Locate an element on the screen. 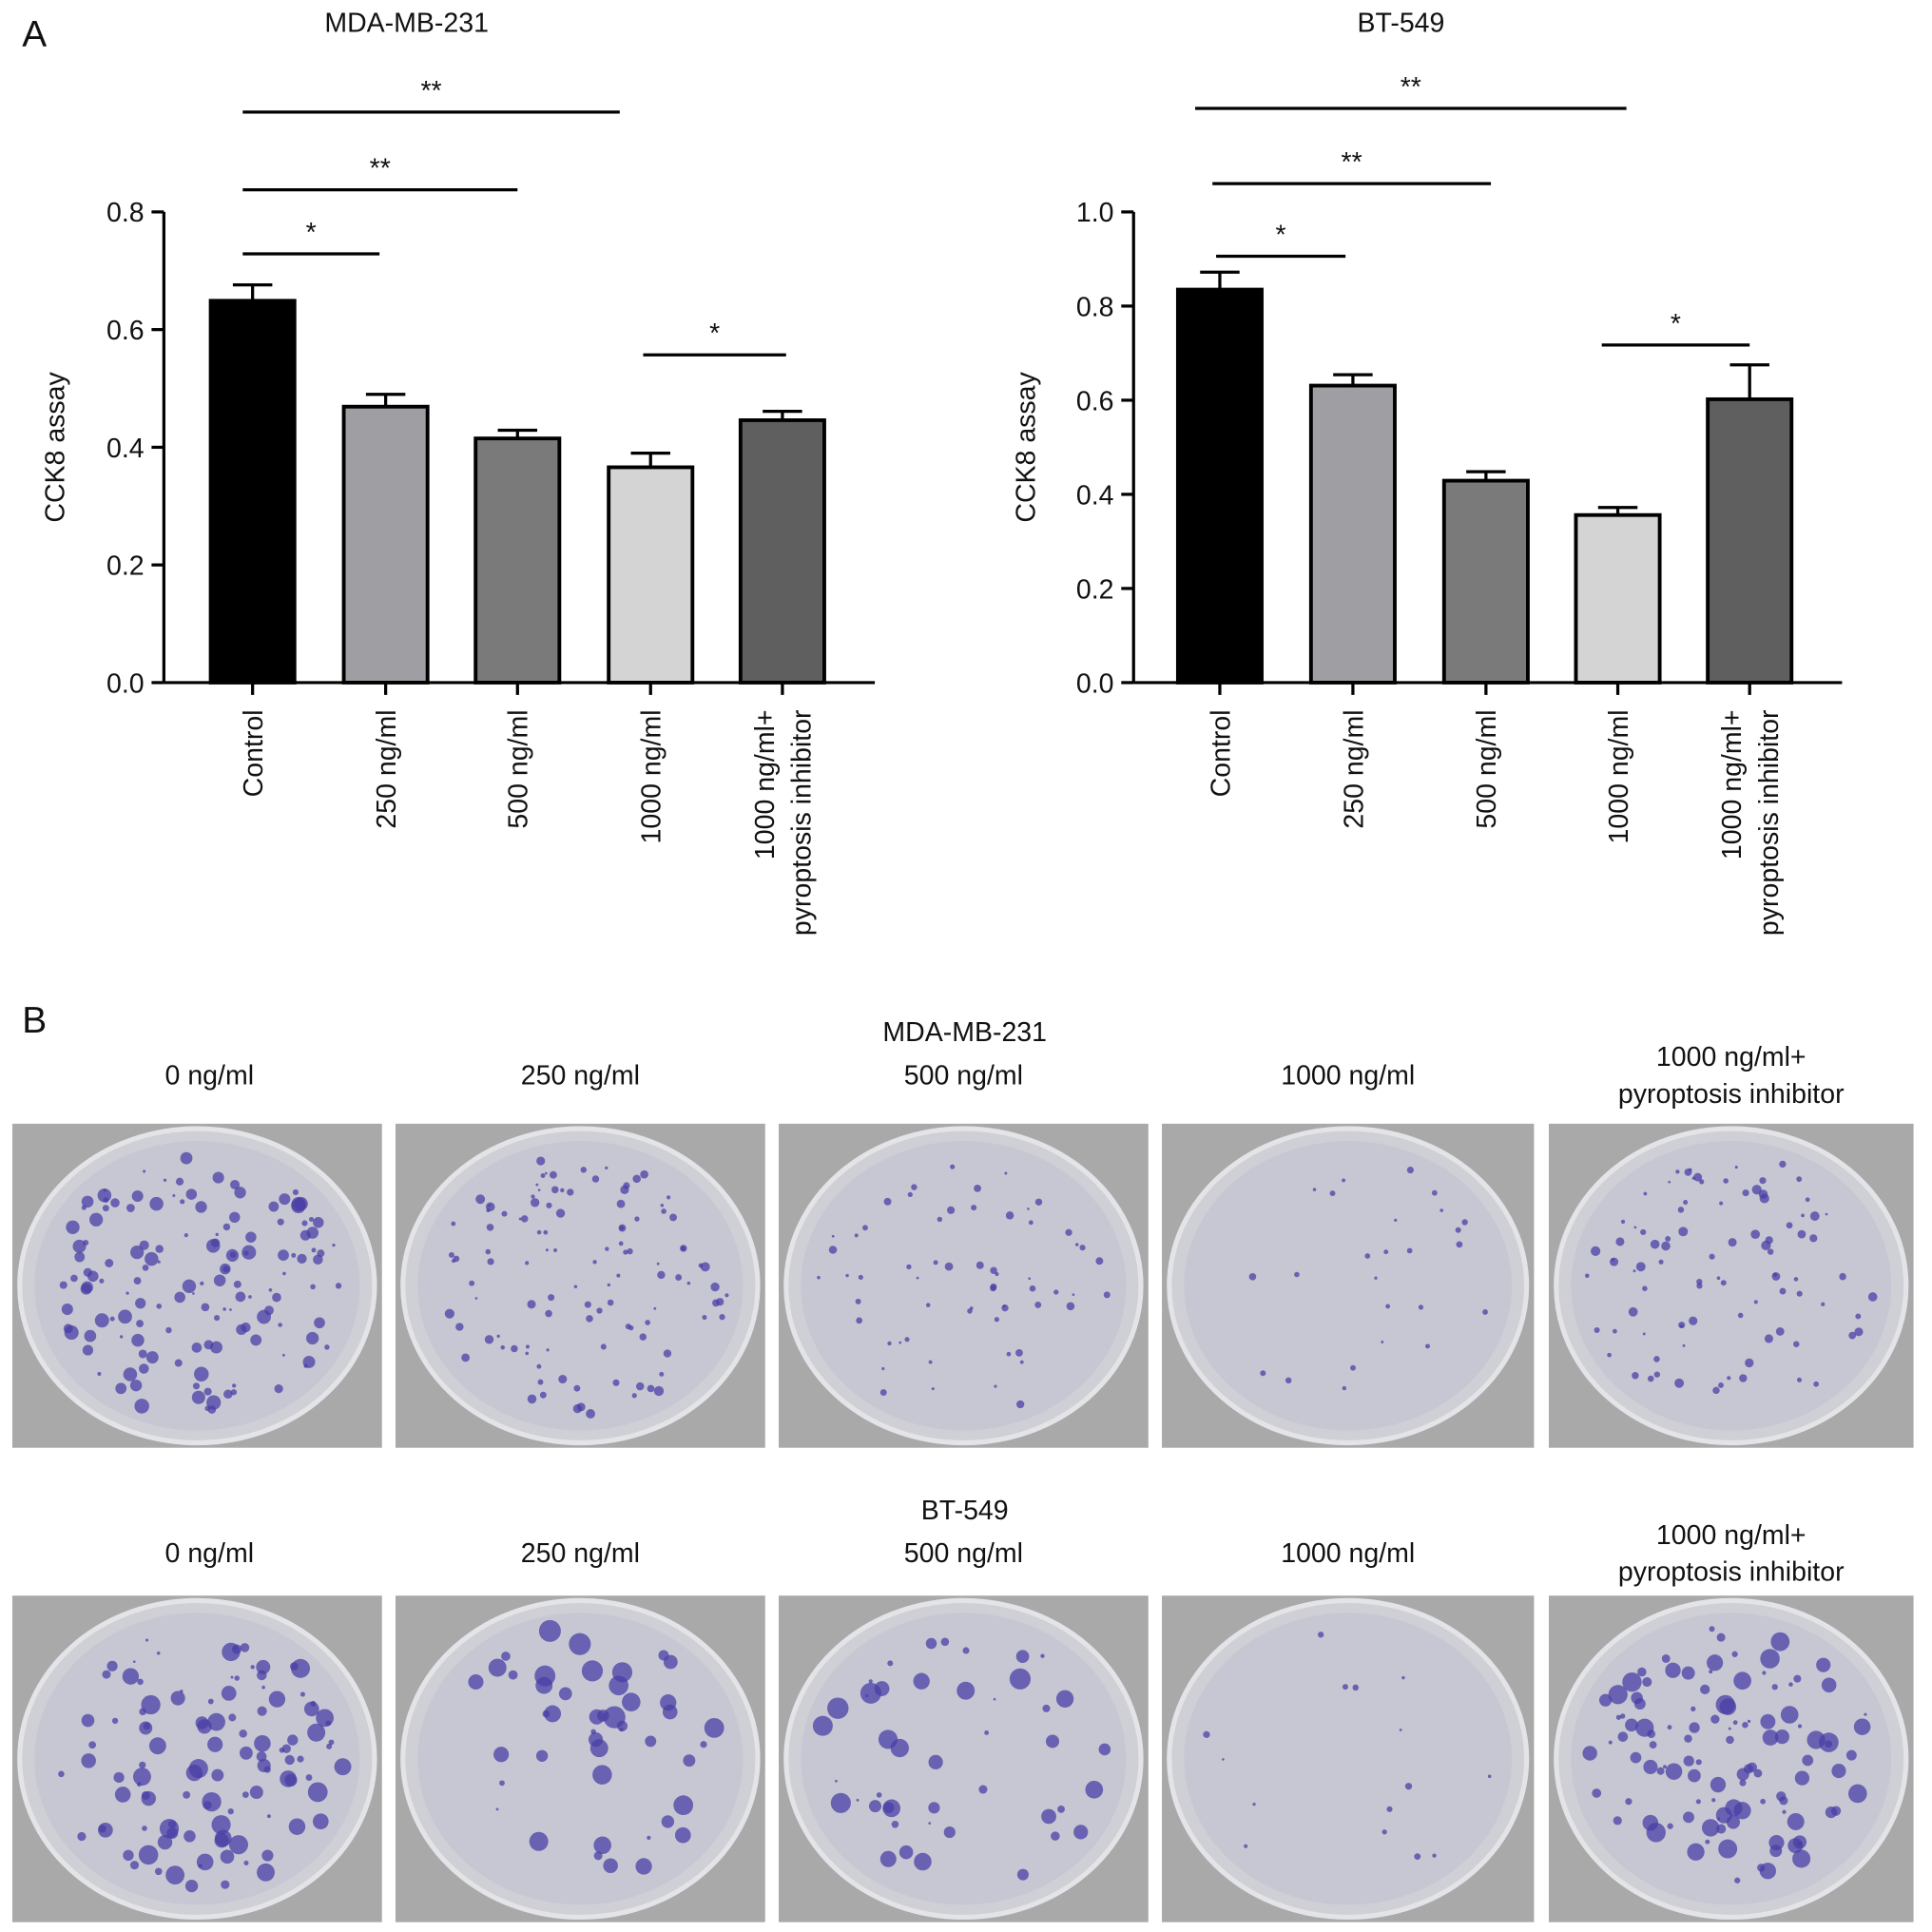  bar is located at coordinates (1618, 598).